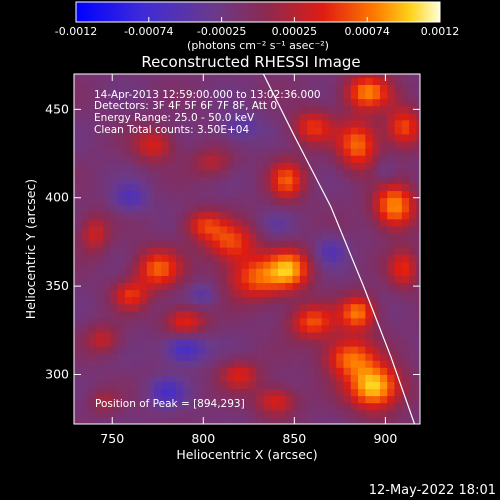 The image size is (500, 500). What do you see at coordinates (148, 31) in the screenshot?
I see `colorbar-tick-label: -0.00074` at bounding box center [148, 31].